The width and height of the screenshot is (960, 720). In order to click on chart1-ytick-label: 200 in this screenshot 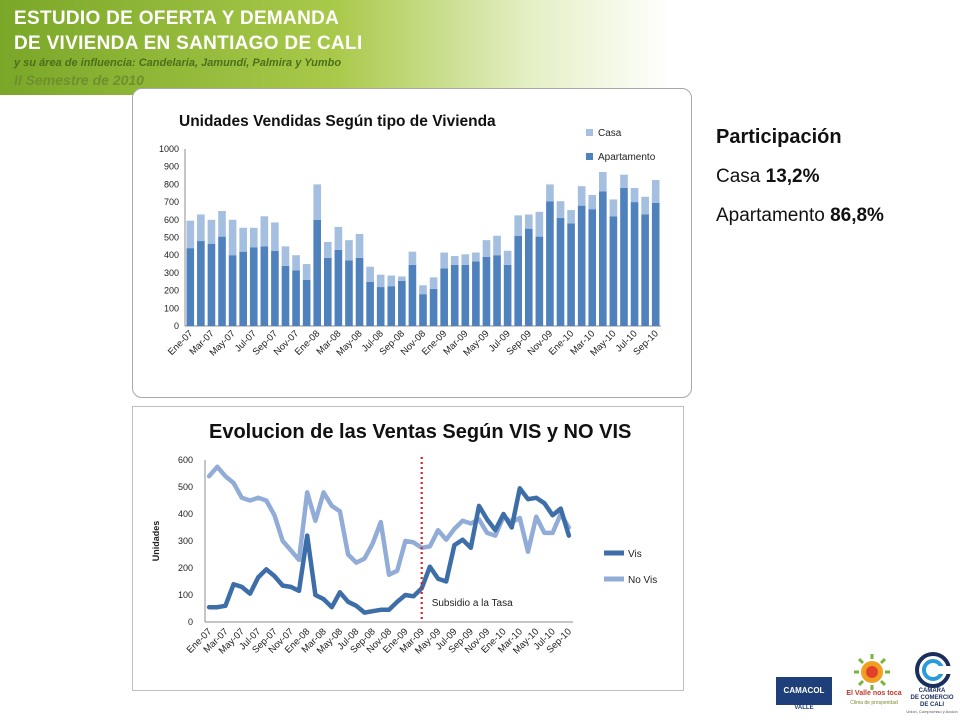, I will do `click(171, 291)`.